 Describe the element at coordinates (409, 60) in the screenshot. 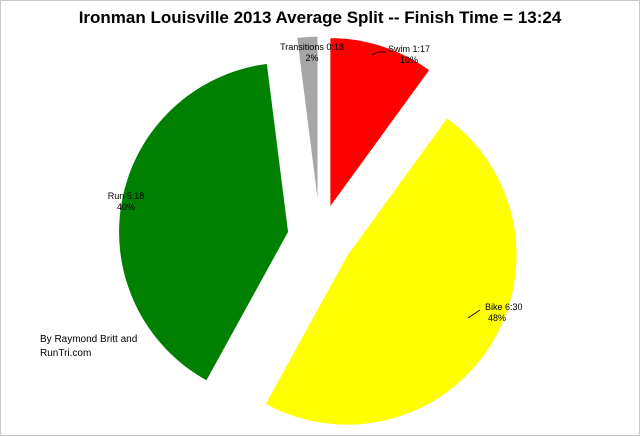

I see `slice-percent-swim: 10%` at that location.